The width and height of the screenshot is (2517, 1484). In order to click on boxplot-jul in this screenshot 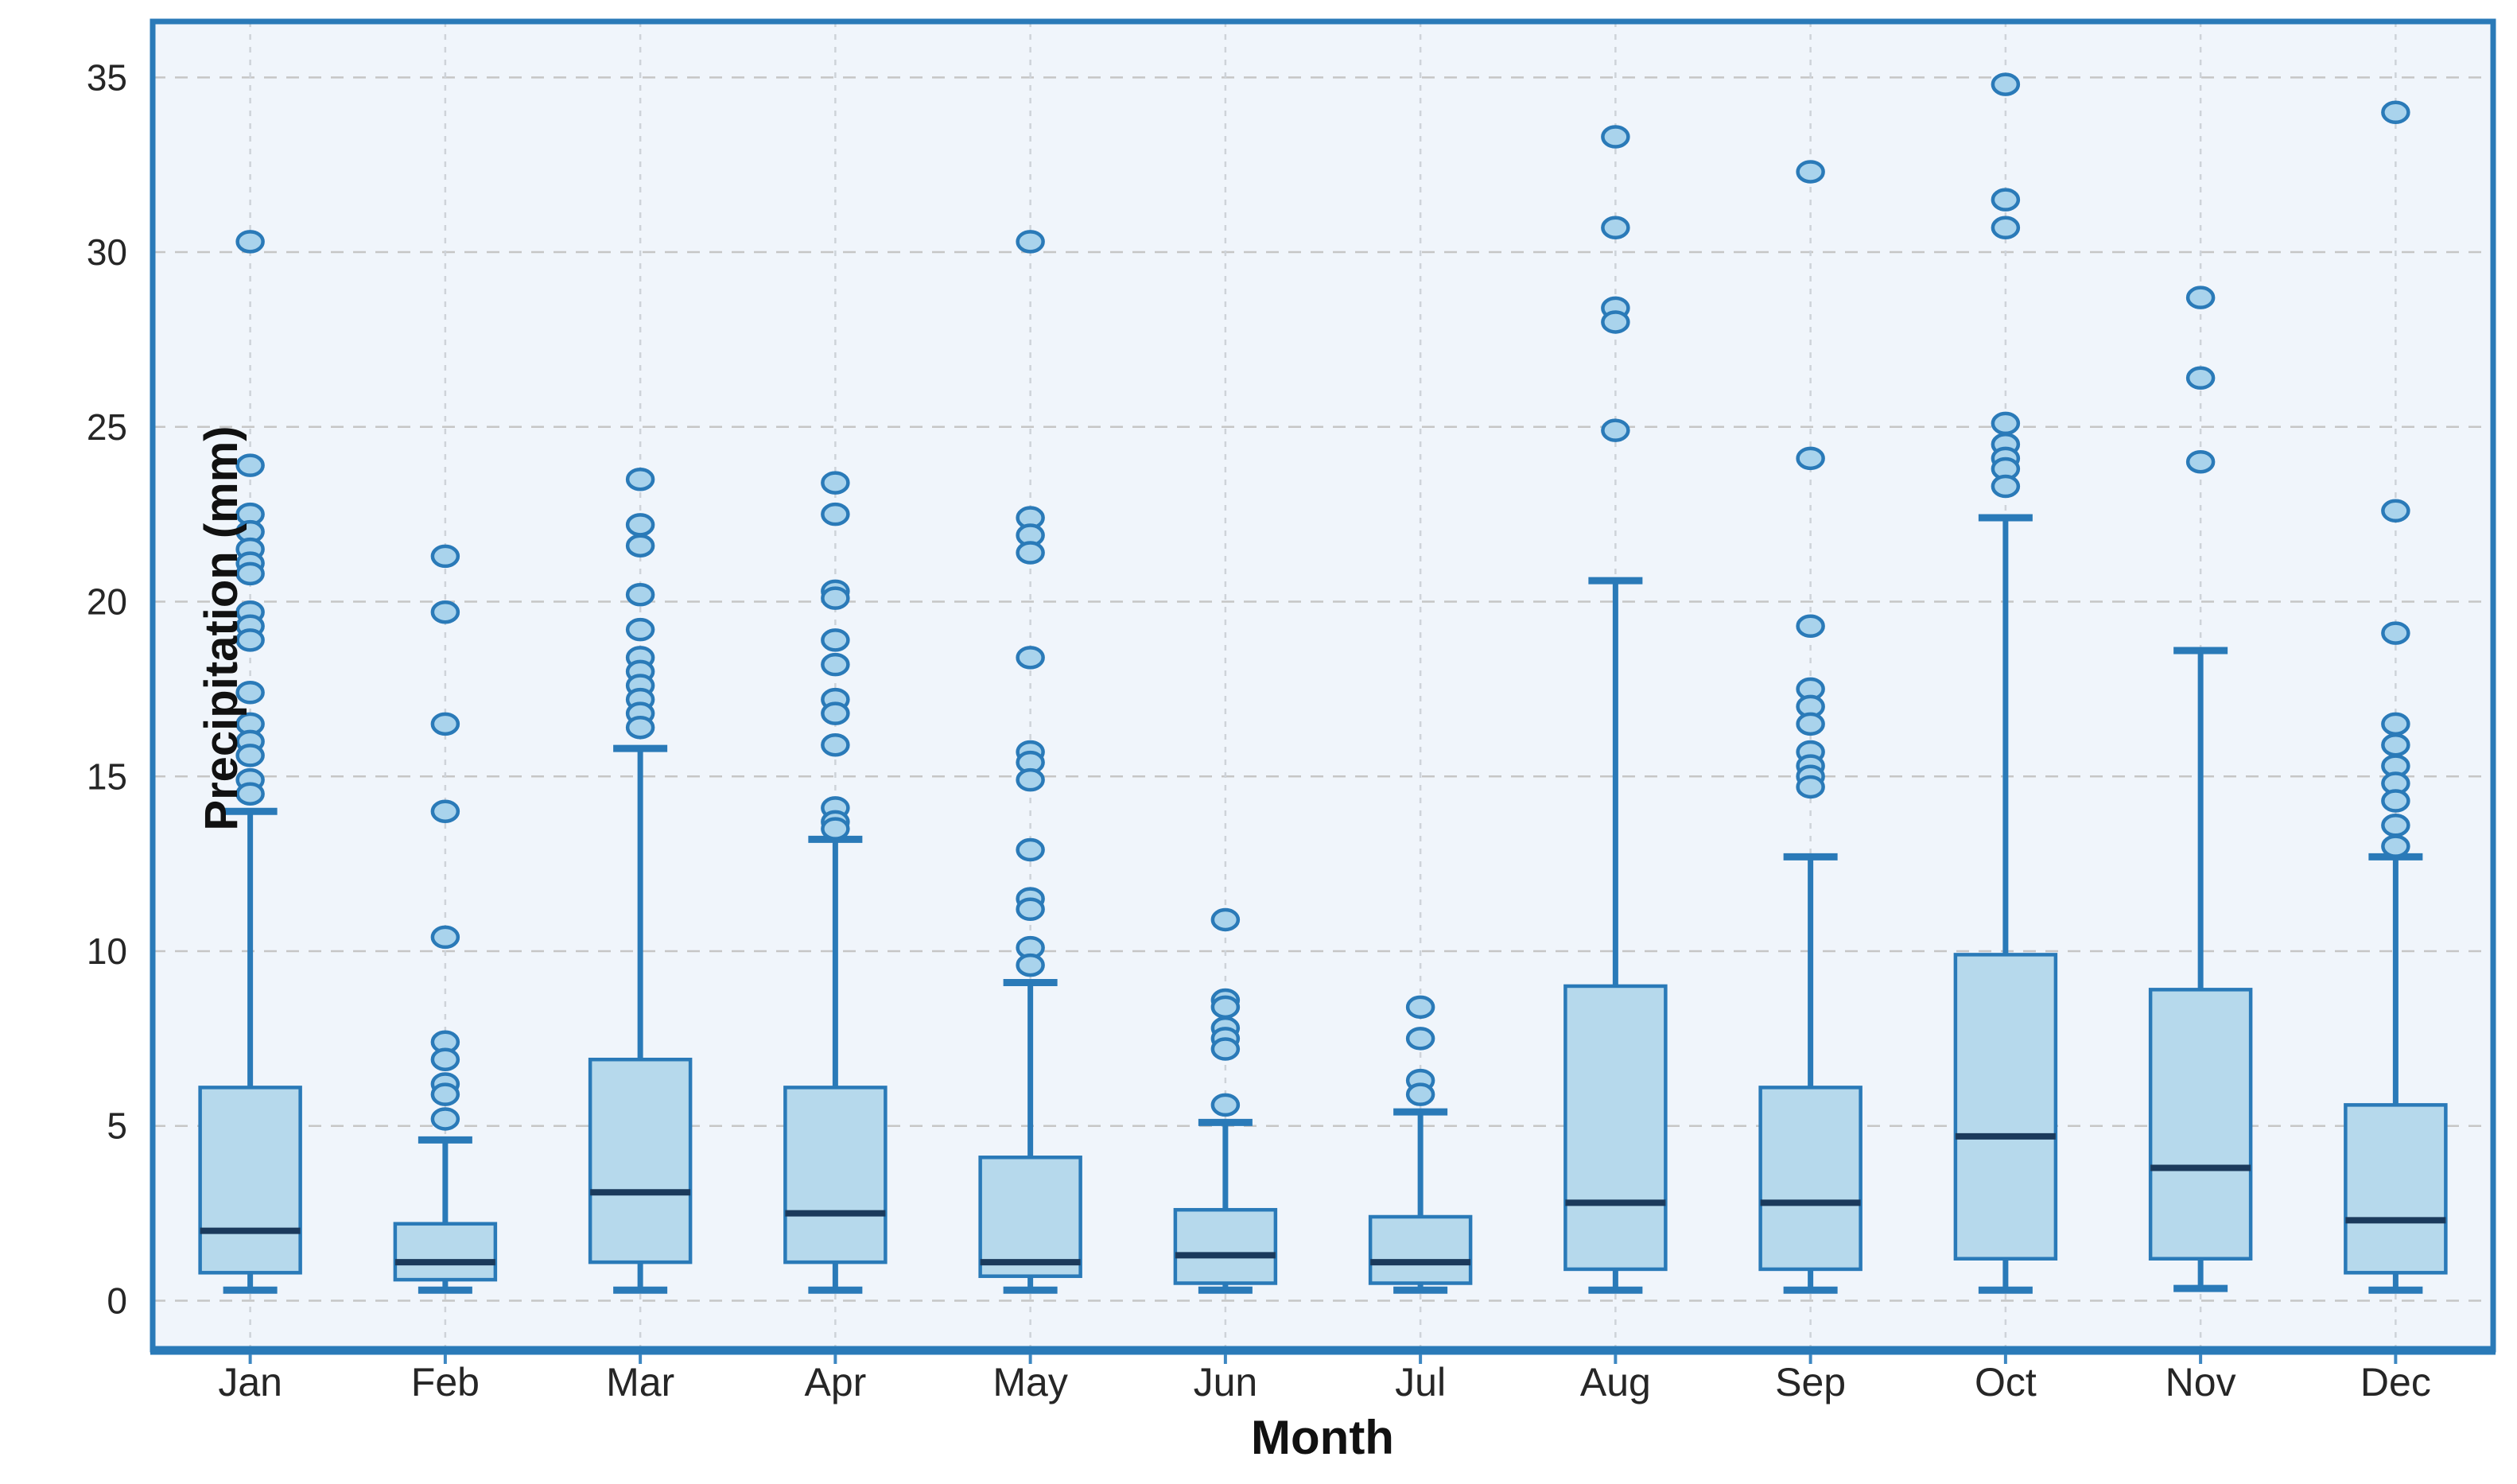, I will do `click(1420, 1144)`.